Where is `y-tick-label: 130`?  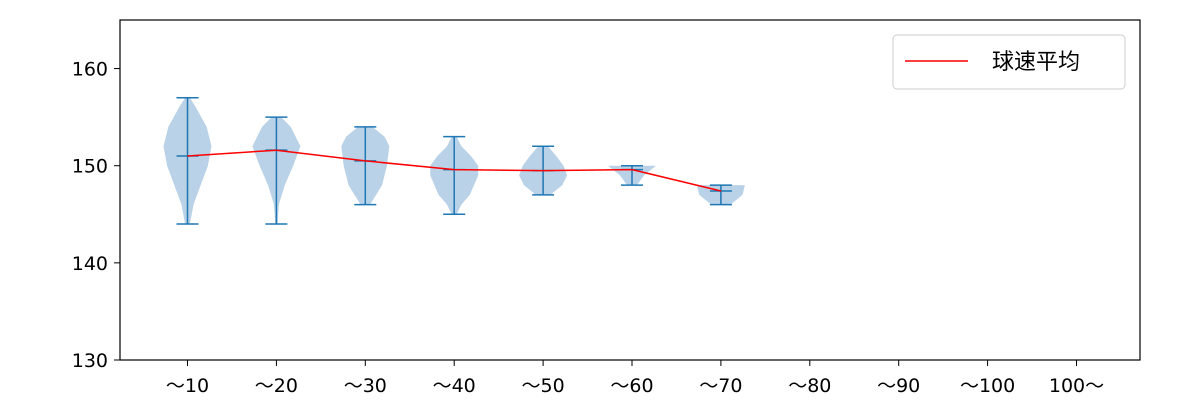 y-tick-label: 130 is located at coordinates (90, 361).